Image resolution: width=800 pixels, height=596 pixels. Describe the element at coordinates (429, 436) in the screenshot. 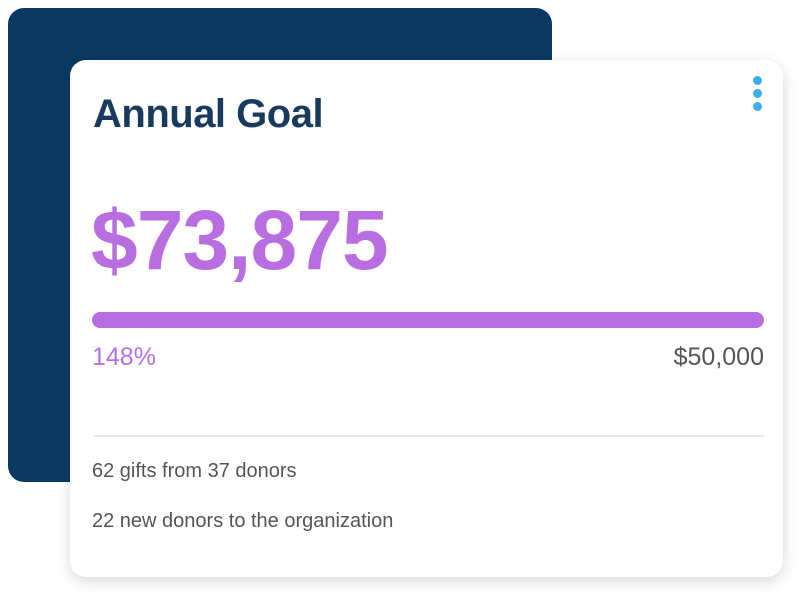

I see `divider` at that location.